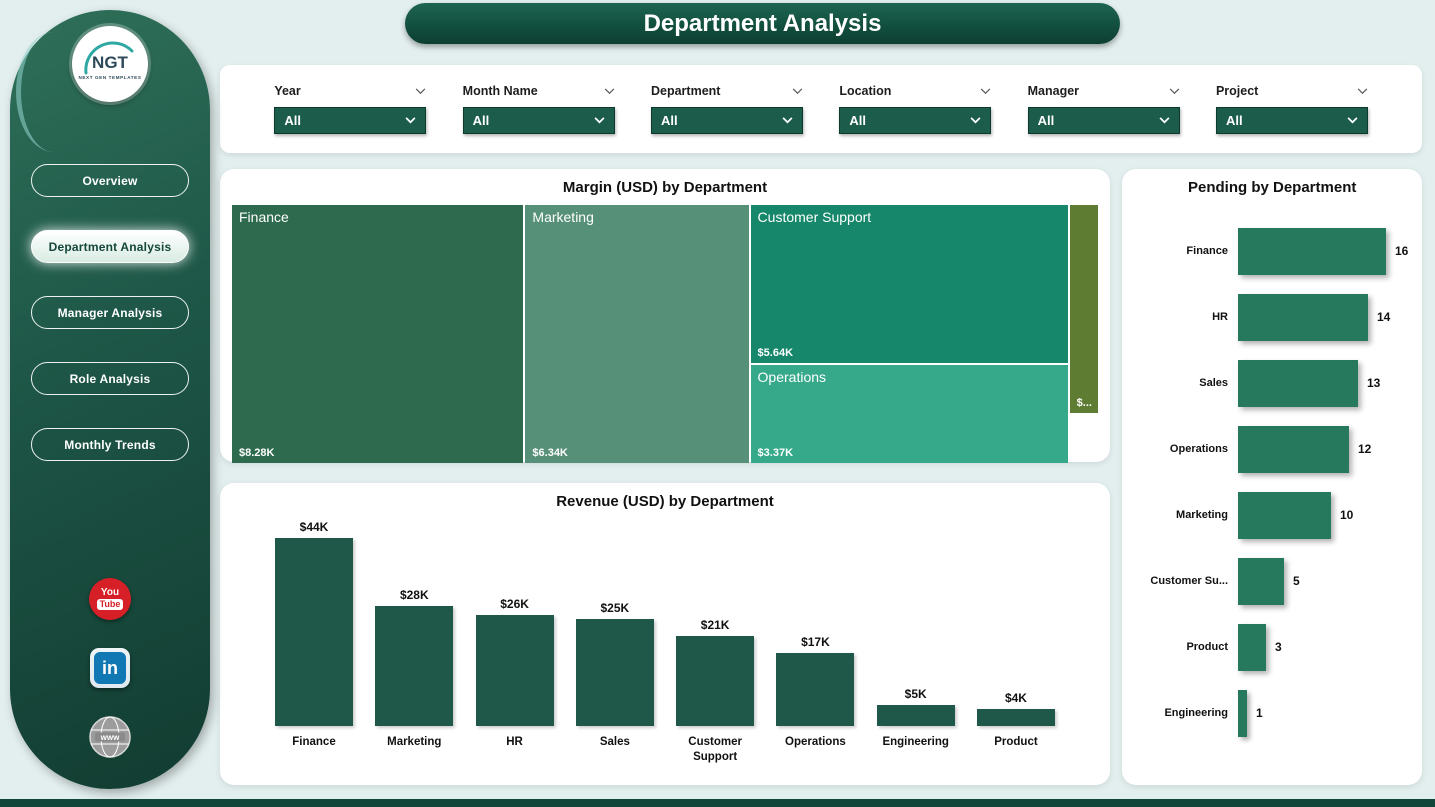 This screenshot has height=807, width=1435. I want to click on treemap-title: Margin (USD) by Department, so click(665, 187).